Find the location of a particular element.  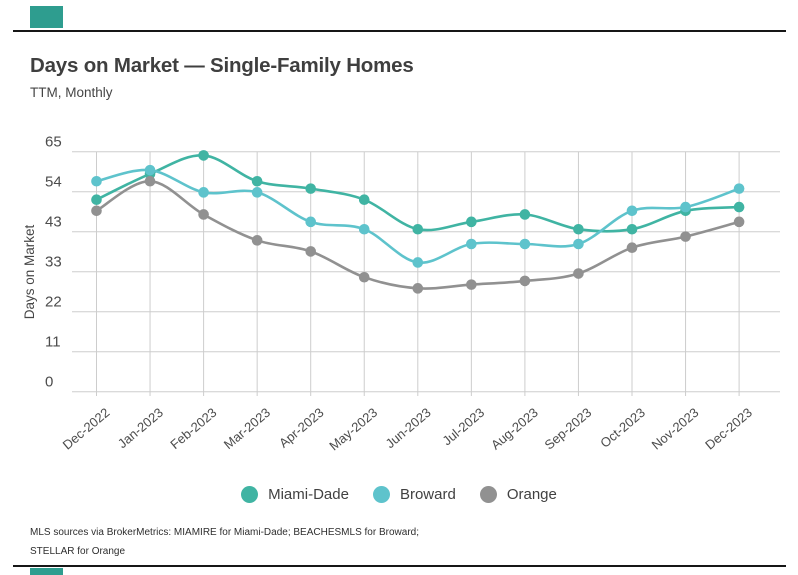

svg-text: Nov-2023 is located at coordinates (675, 429).